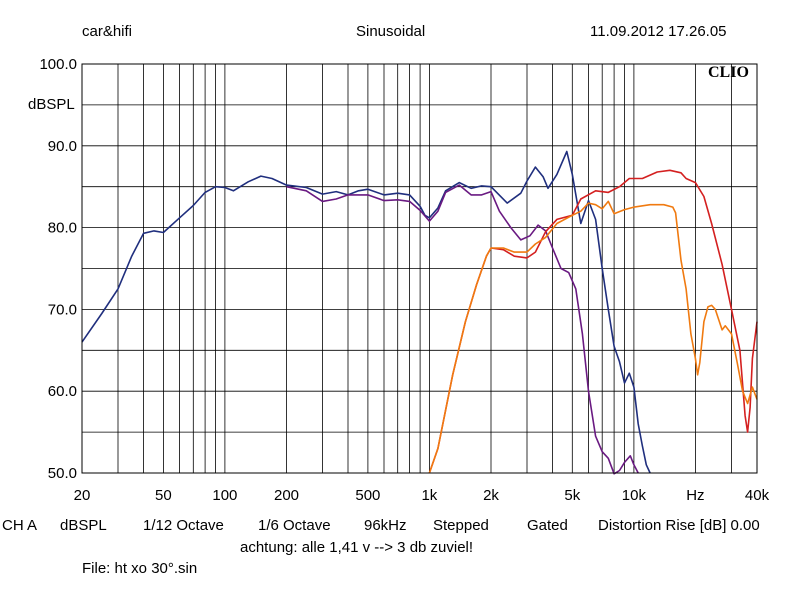 This screenshot has width=800, height=600. I want to click on x-tick-label: 20, so click(82, 495).